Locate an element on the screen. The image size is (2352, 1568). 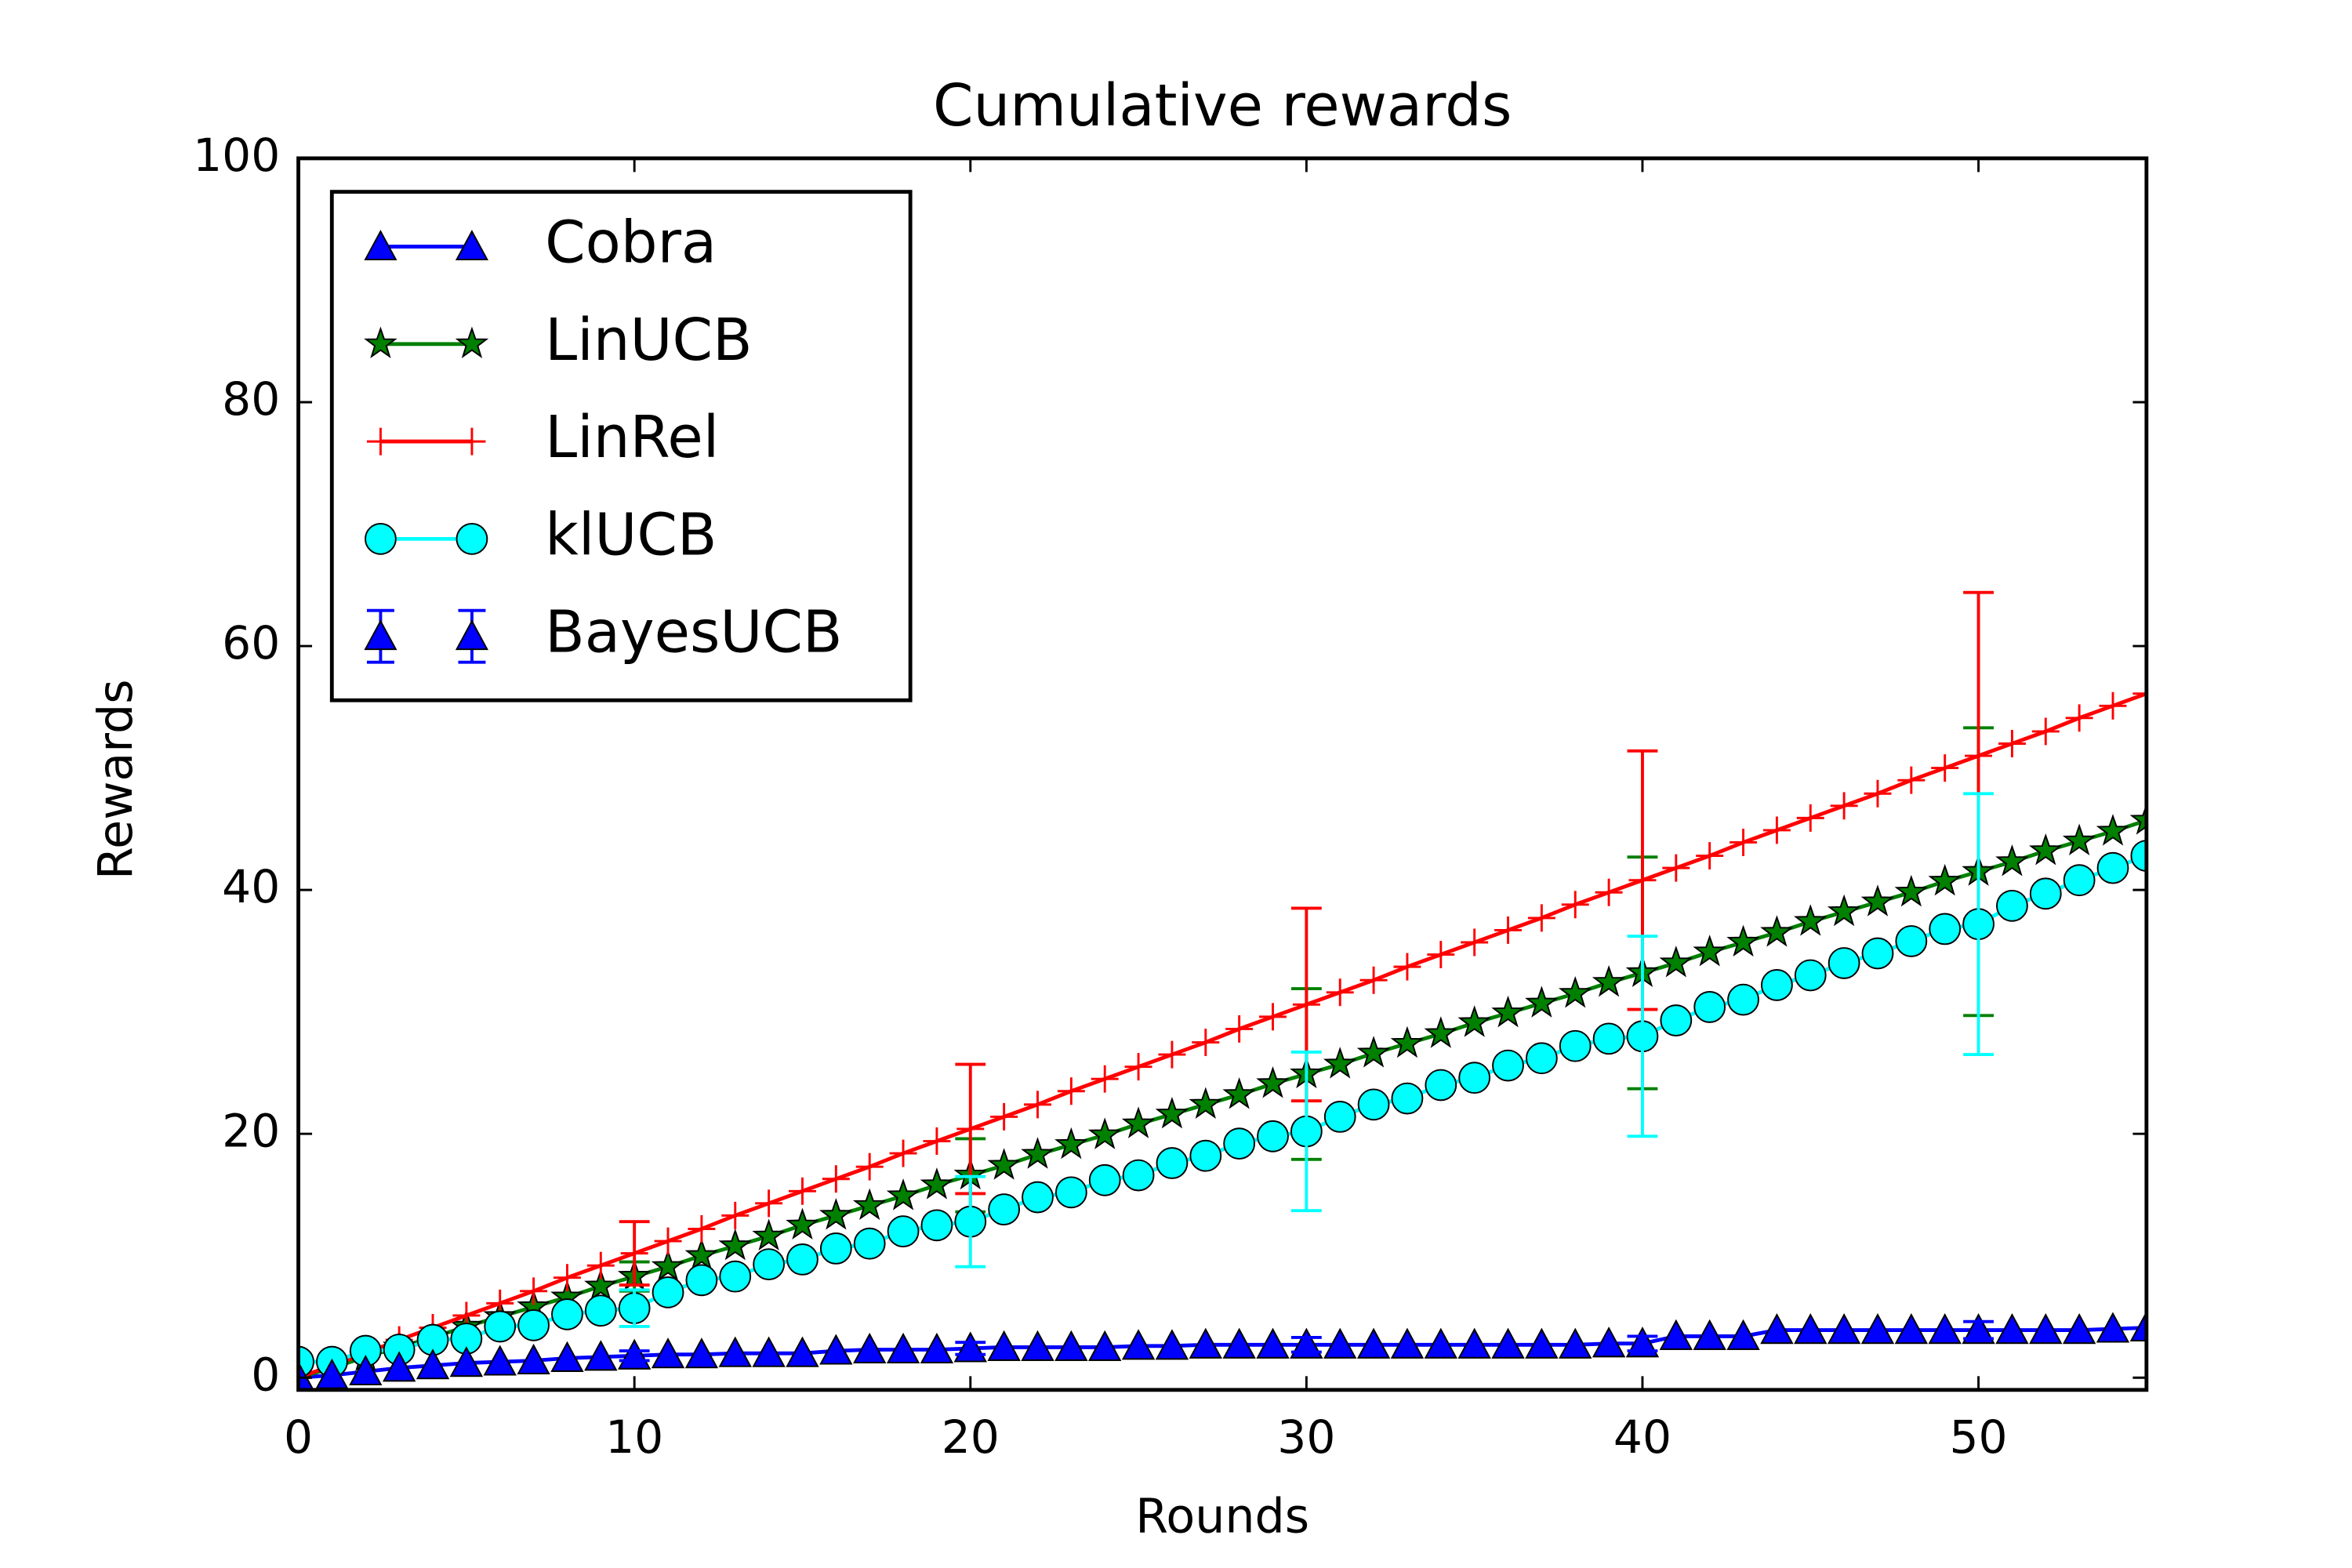
legend-label: BayesUCB is located at coordinates (693, 633).